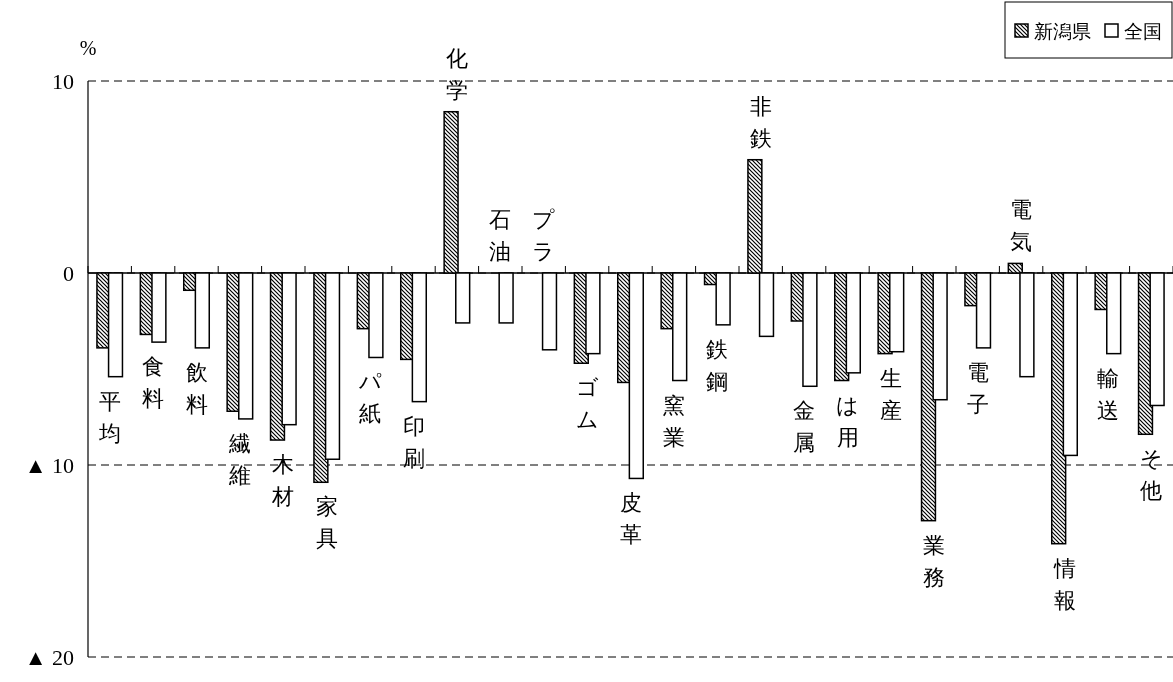 This screenshot has width=1173, height=682. Describe the element at coordinates (49, 657) in the screenshot. I see `y-tick-label: ▲ 20` at that location.